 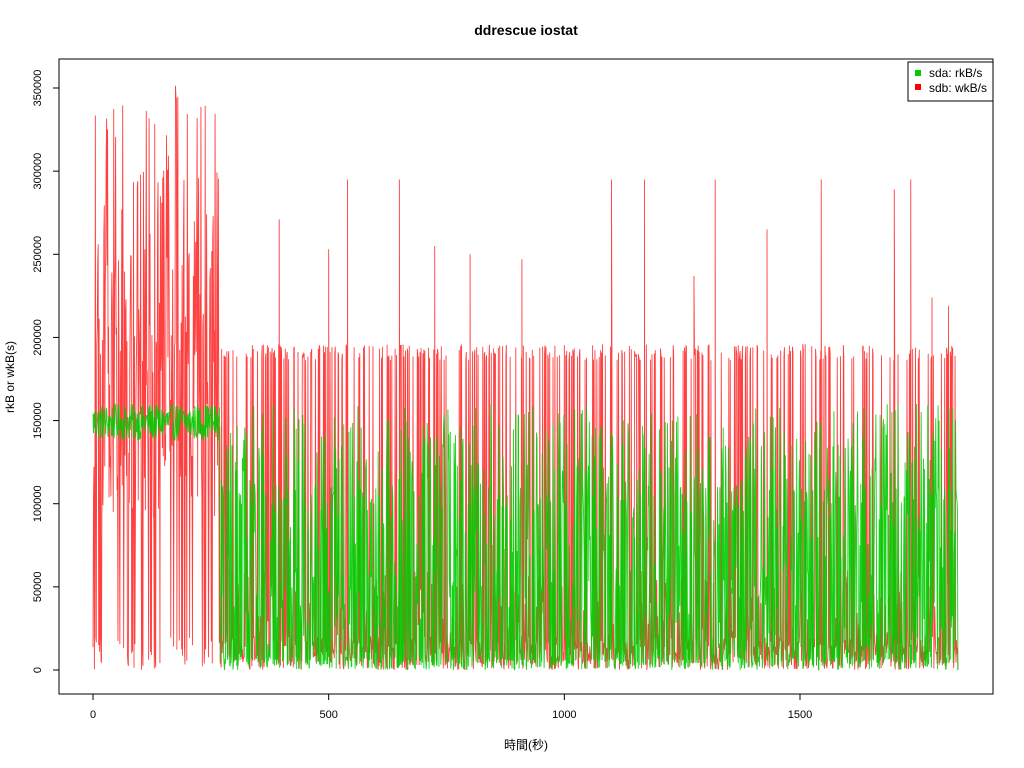 I want to click on y-tick-label: 250000, so click(x=38, y=254).